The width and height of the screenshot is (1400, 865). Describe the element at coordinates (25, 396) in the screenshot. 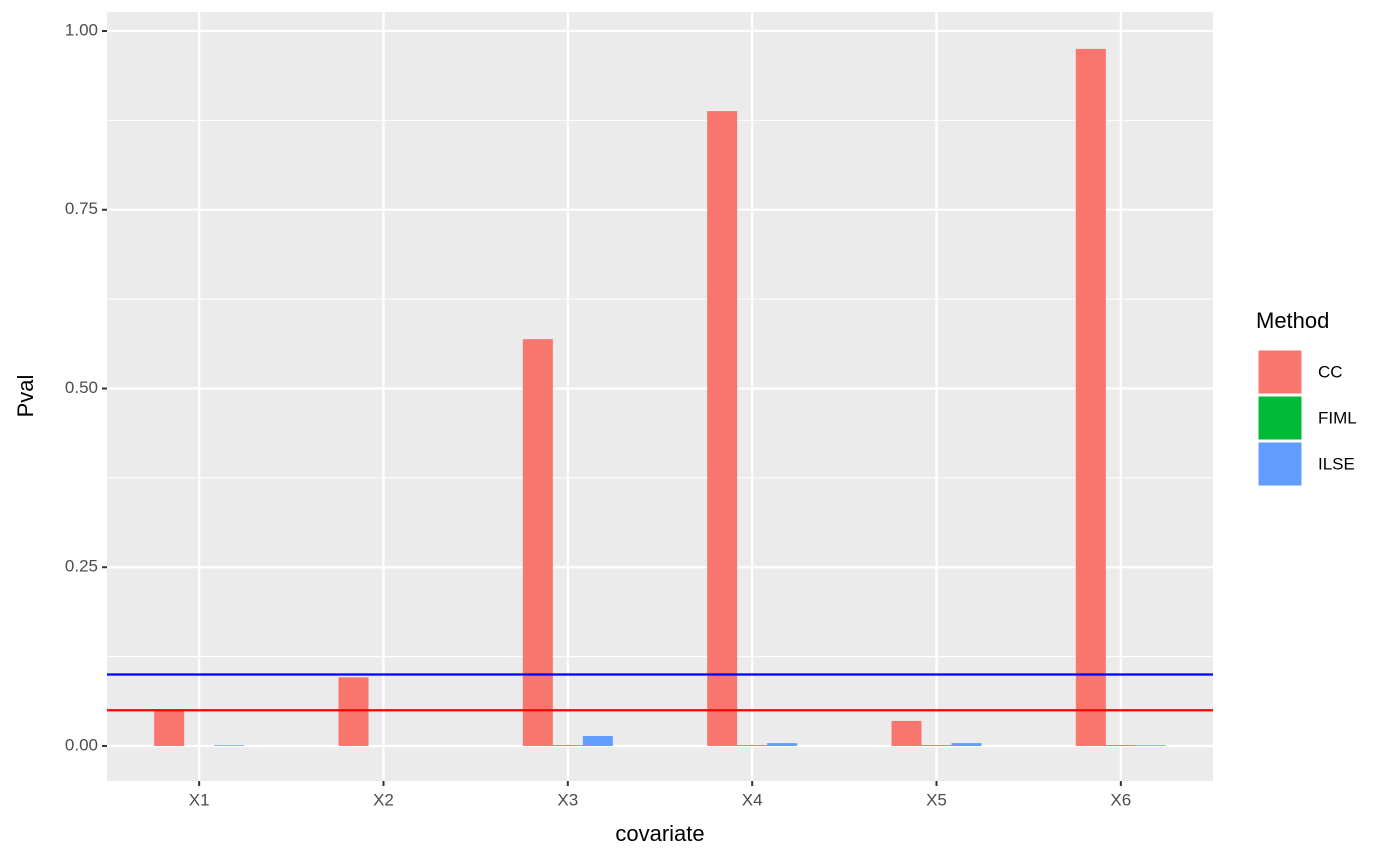

I see `y-axis-title: Pval` at that location.